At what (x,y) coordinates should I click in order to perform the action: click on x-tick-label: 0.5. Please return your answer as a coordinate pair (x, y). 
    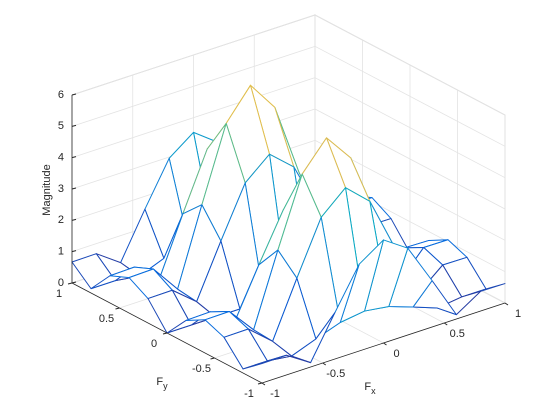
    Looking at the image, I should click on (457, 334).